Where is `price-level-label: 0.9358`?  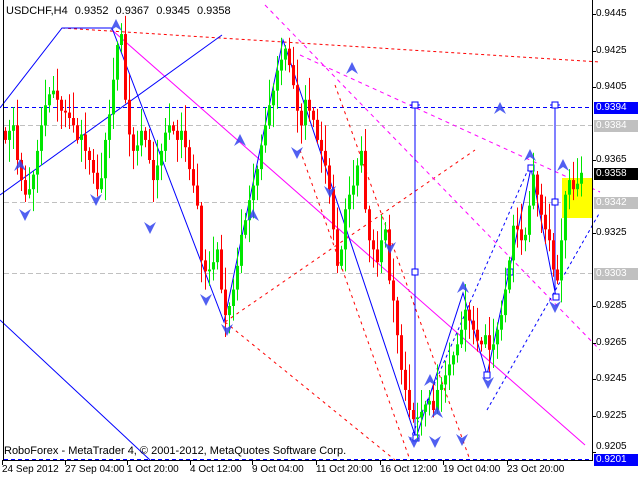
price-level-label: 0.9358 is located at coordinates (616, 174).